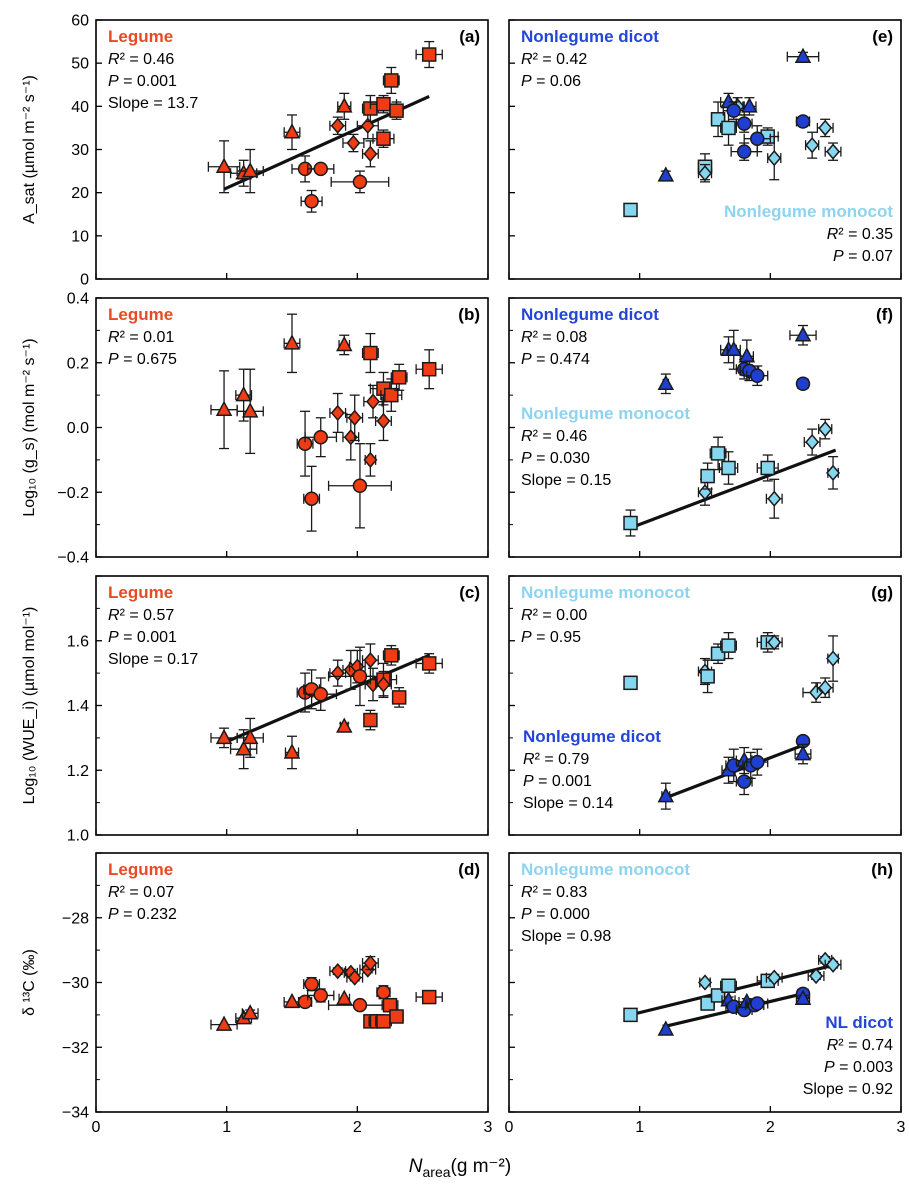 This screenshot has height=1188, width=909. I want to click on stat-line: R² = 0.74, so click(860, 1045).